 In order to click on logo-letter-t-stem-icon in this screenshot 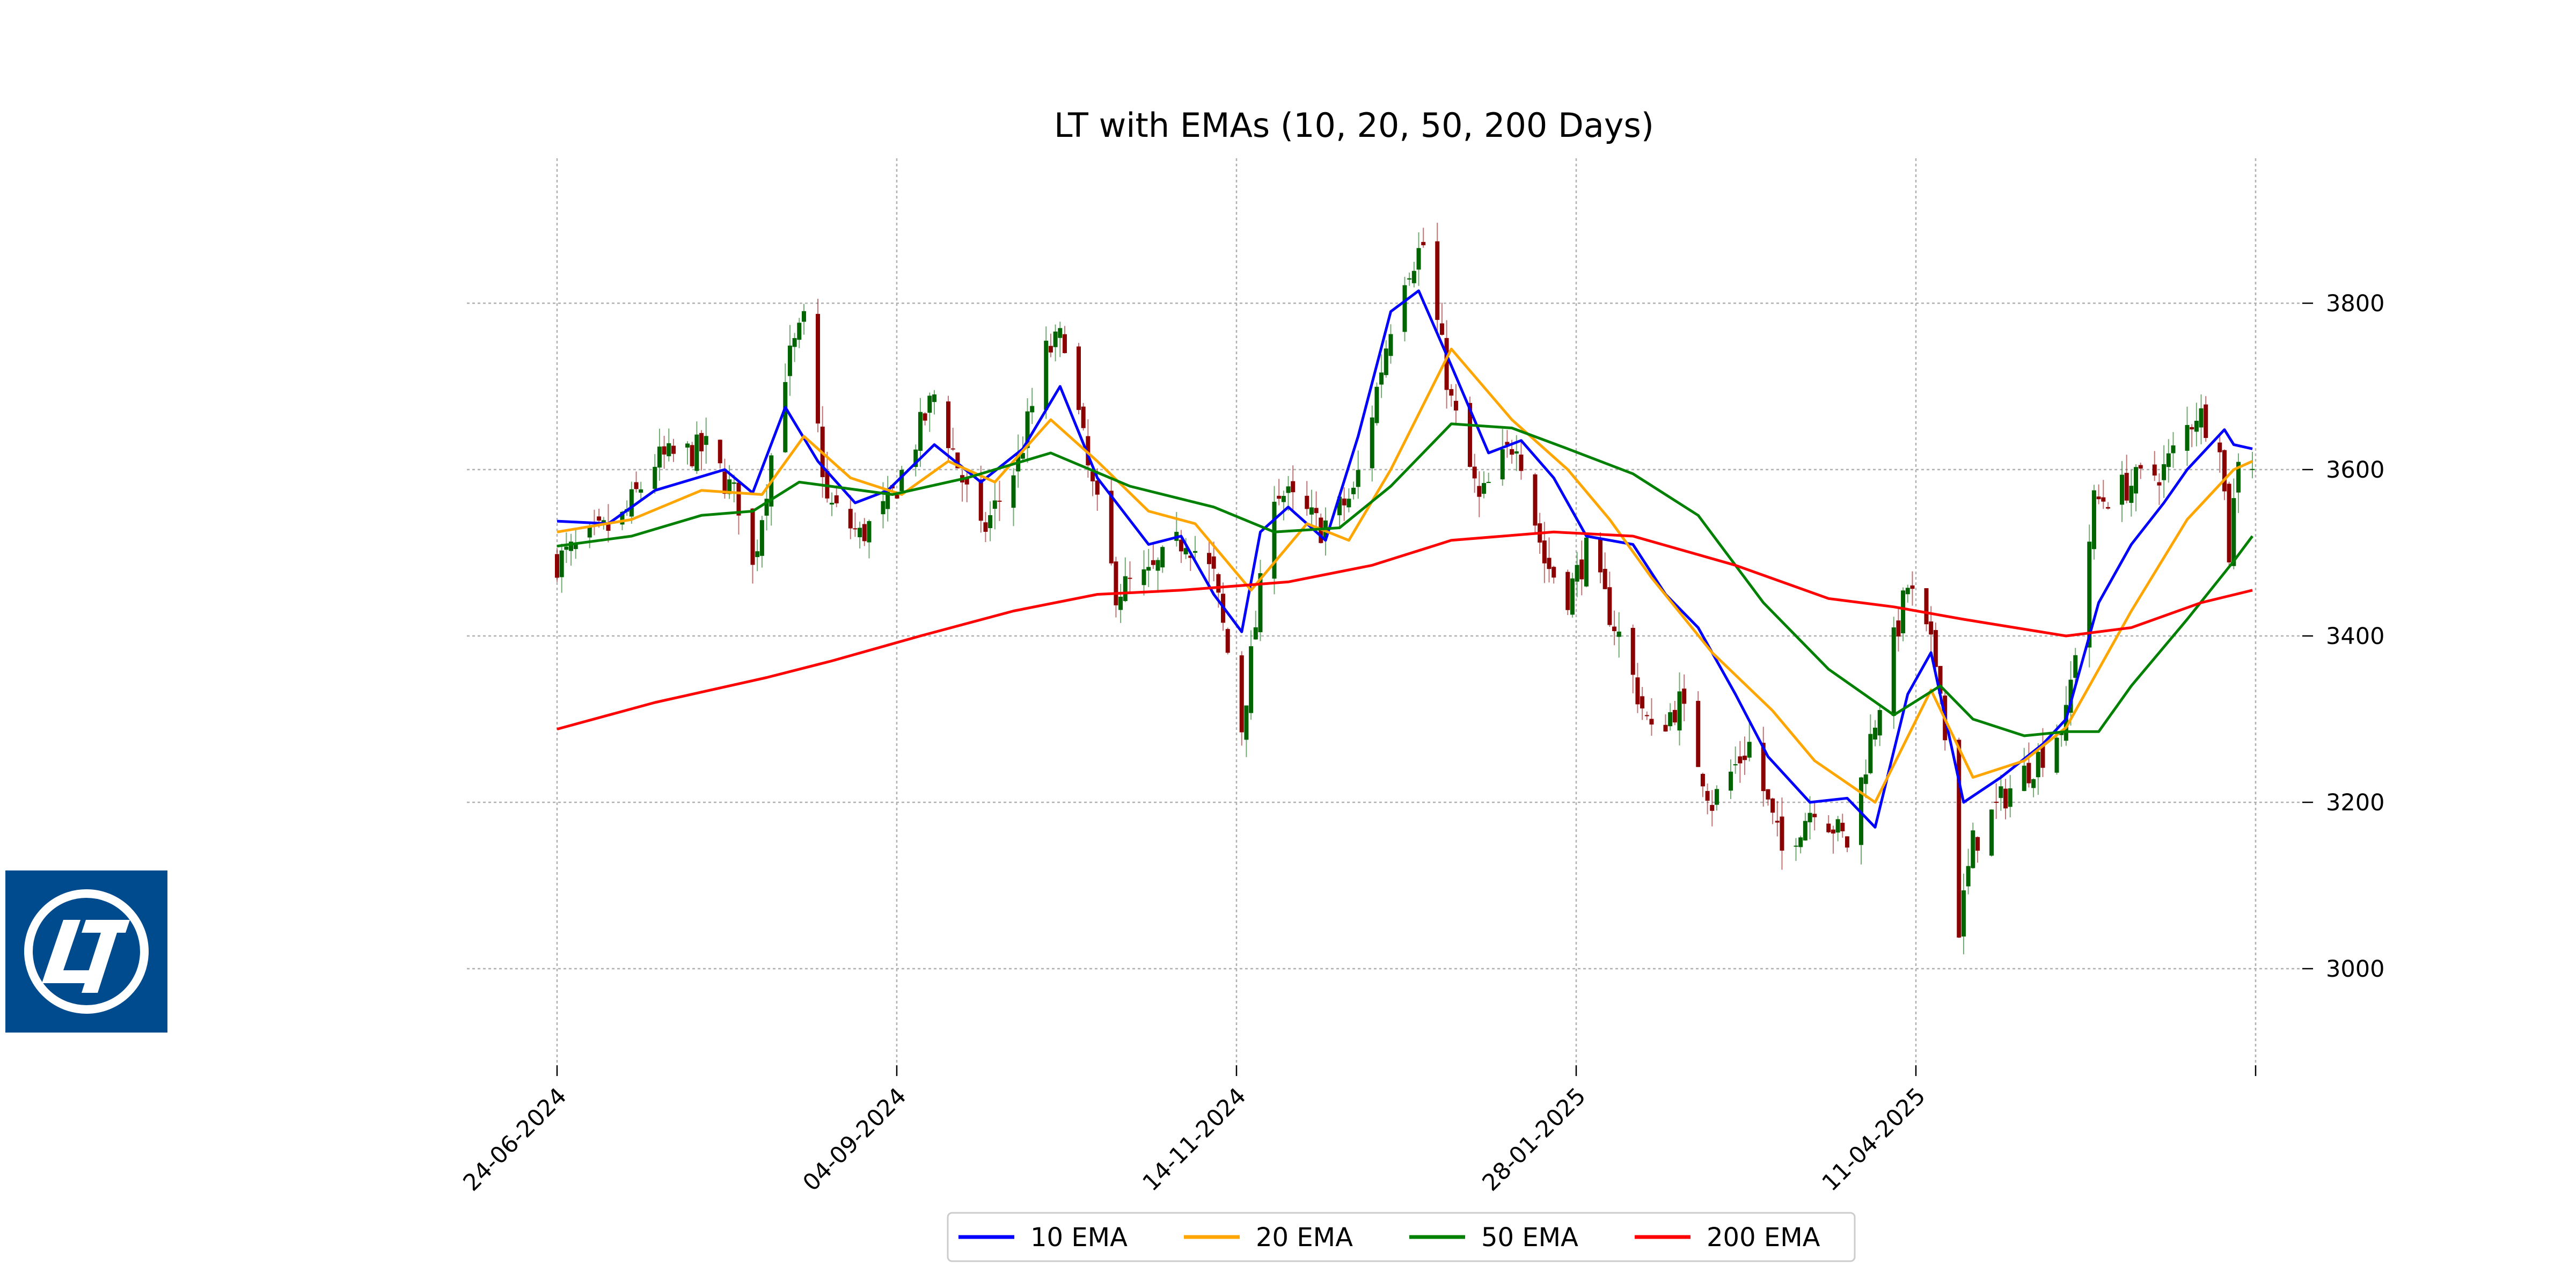, I will do `click(99, 963)`.